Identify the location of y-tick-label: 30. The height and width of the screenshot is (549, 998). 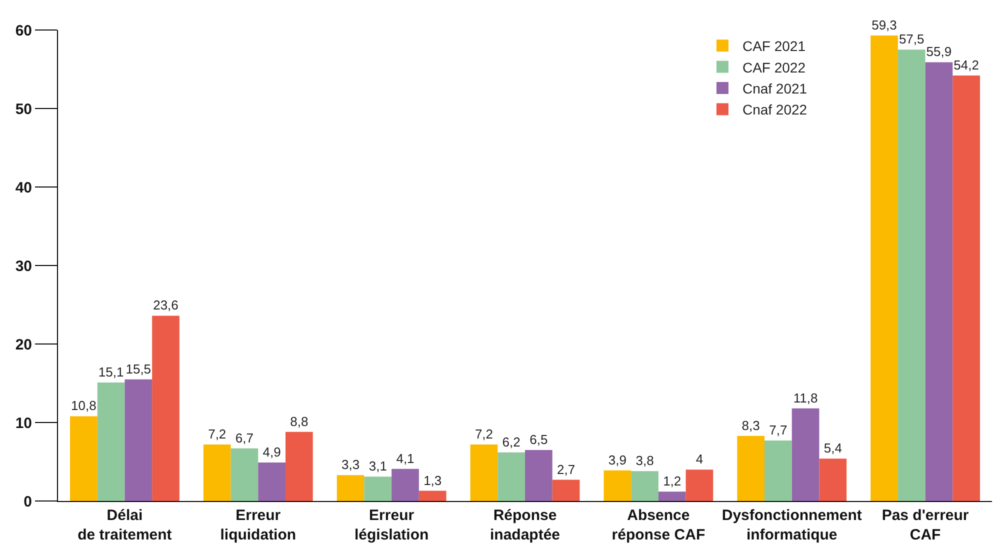
(23, 266).